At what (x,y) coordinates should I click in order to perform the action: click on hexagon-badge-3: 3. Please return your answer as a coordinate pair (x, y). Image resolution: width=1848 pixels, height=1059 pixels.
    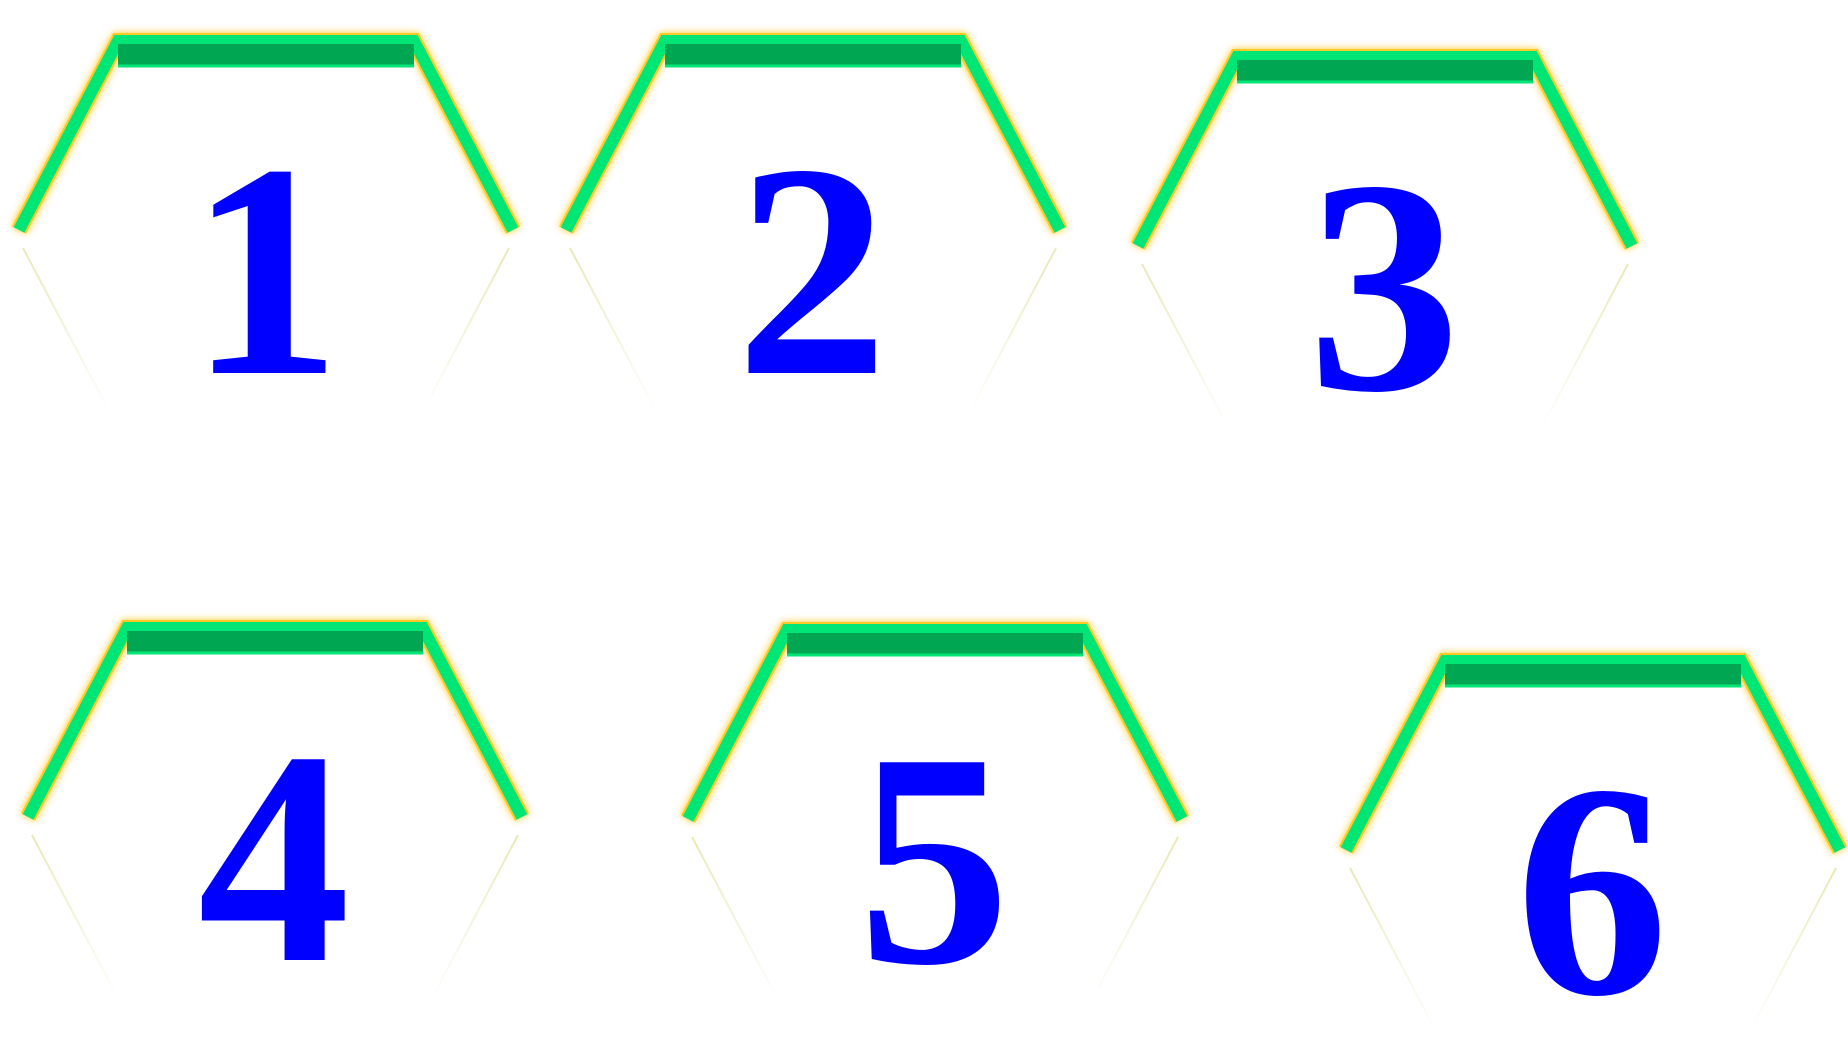
    Looking at the image, I should click on (1385, 244).